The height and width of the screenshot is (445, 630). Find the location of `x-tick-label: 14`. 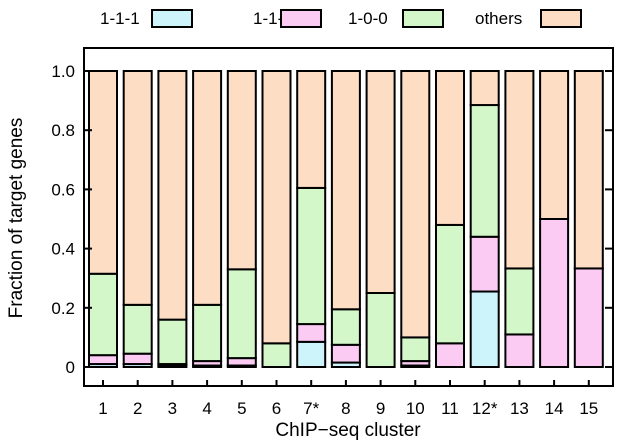

x-tick-label: 14 is located at coordinates (554, 408).